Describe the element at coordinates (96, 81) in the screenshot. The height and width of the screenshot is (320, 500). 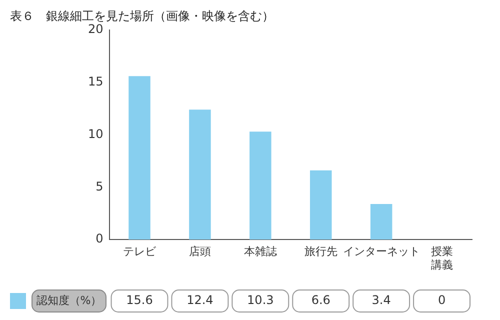
I see `y-tick-label: 15` at that location.